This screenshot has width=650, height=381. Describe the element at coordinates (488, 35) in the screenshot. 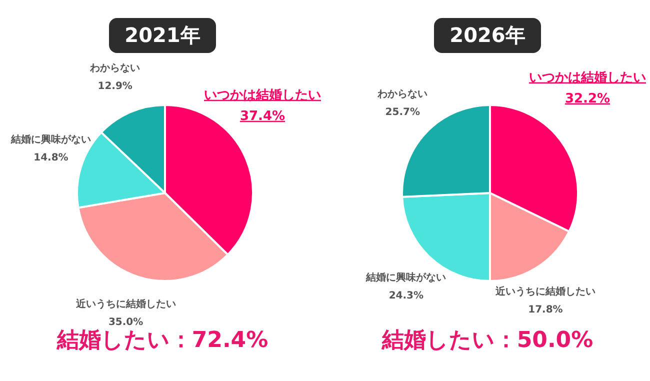

I see `chart-title: 2026年` at that location.